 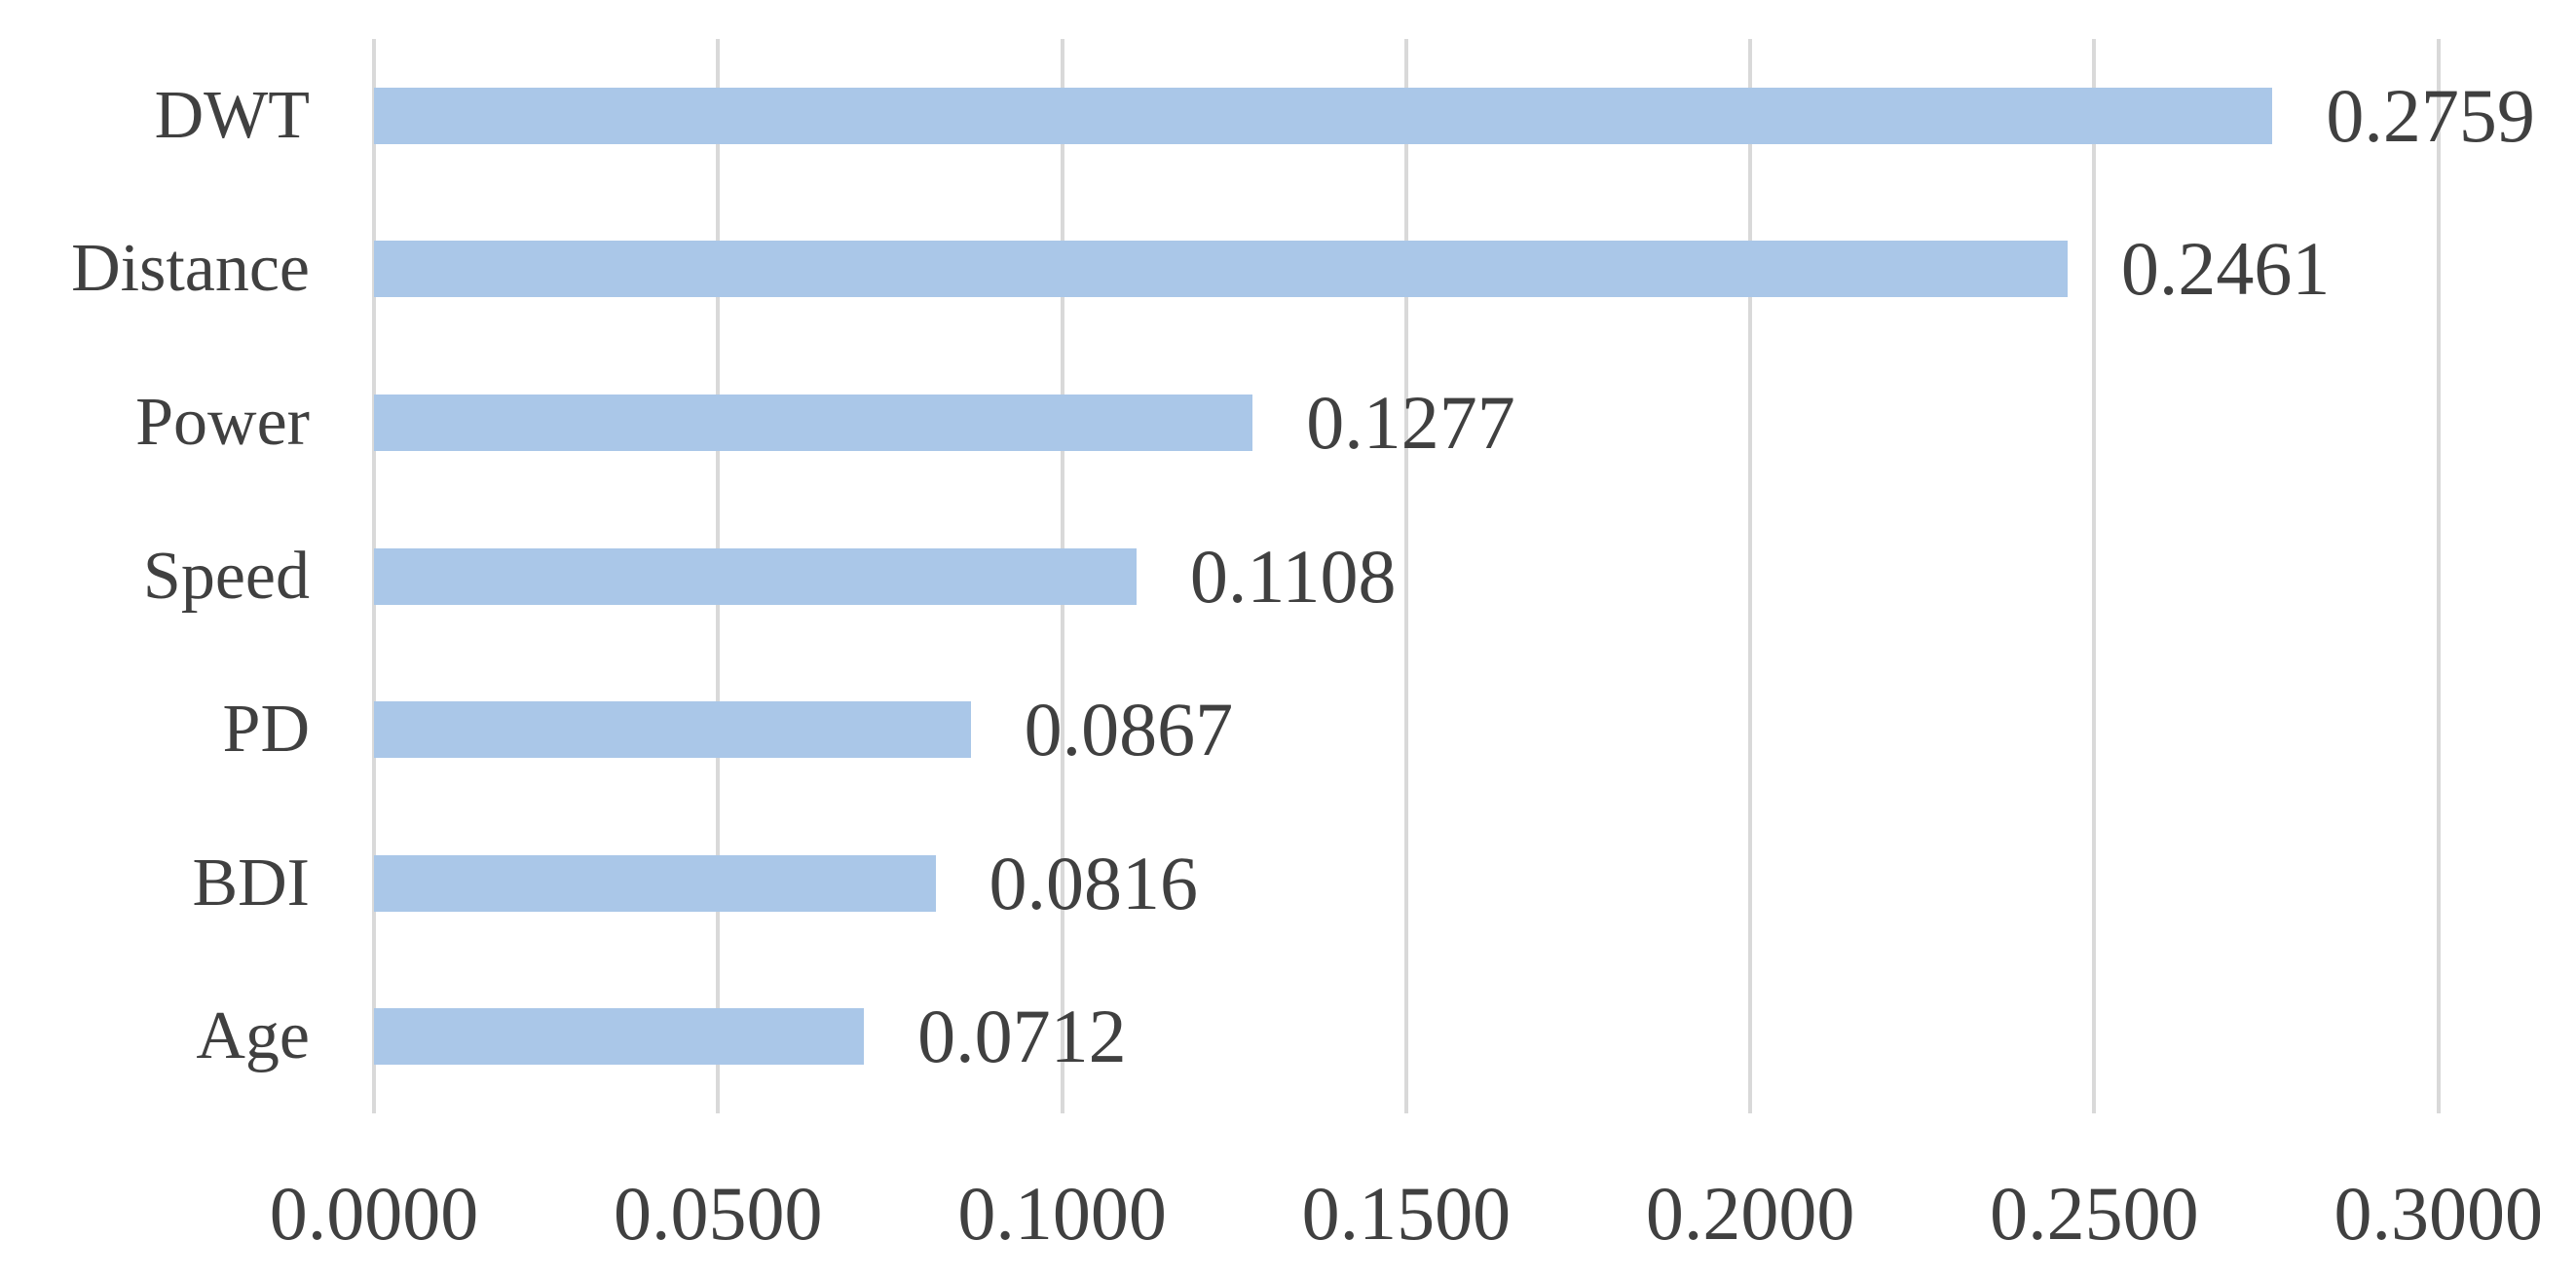 What do you see at coordinates (253, 1036) in the screenshot?
I see `category-label: Age` at bounding box center [253, 1036].